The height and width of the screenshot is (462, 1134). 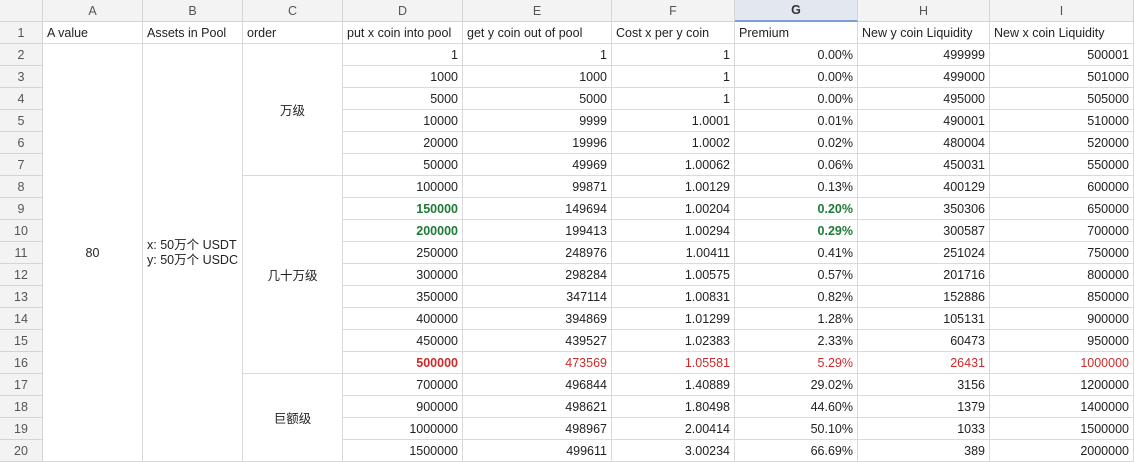 I want to click on data-cell-e: 394869, so click(x=537, y=319).